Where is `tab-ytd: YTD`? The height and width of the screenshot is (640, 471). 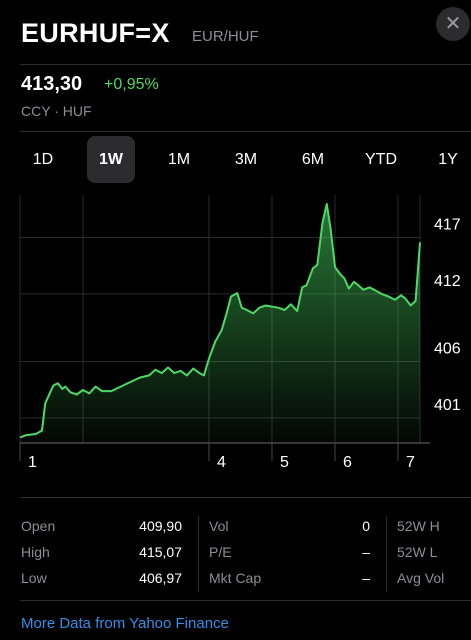 tab-ytd: YTD is located at coordinates (381, 159).